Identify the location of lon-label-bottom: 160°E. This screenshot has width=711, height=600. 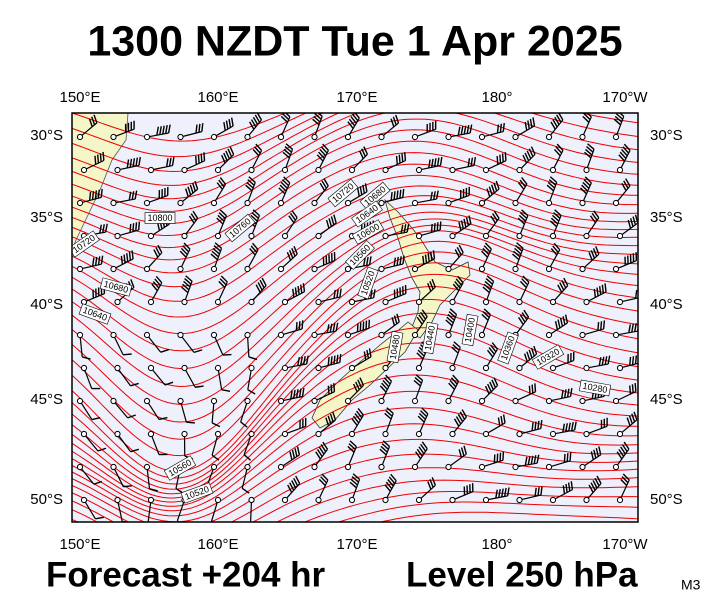
(217, 544).